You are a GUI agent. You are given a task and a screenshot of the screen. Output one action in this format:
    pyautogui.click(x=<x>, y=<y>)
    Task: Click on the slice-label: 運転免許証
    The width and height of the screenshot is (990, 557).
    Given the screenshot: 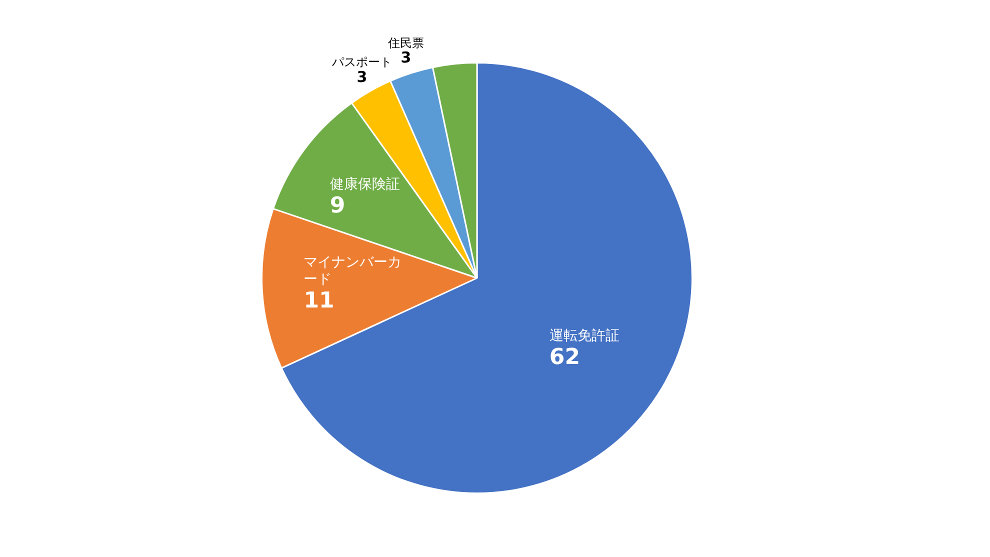 What is the action you would take?
    pyautogui.click(x=584, y=336)
    